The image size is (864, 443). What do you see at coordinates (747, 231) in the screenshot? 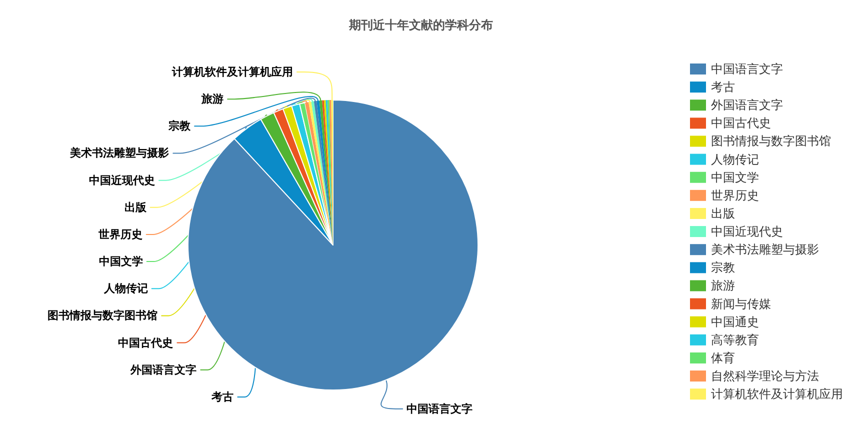
I see `legend-label: 中国近现代史` at bounding box center [747, 231].